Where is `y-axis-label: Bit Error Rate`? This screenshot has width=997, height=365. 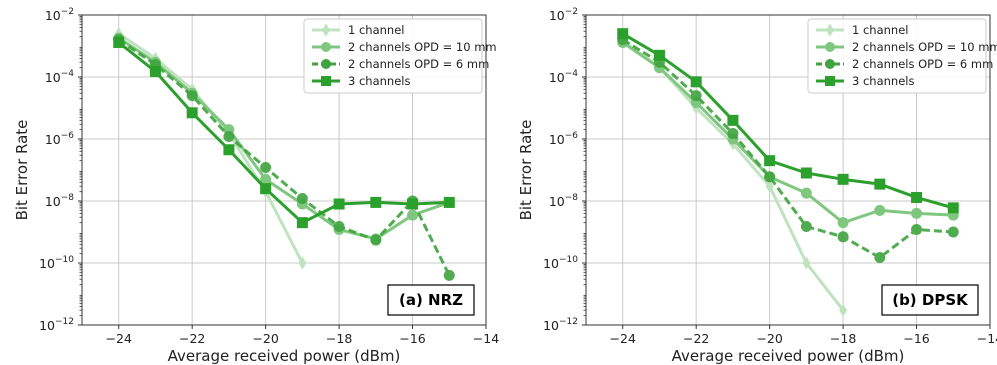 y-axis-label: Bit Error Rate is located at coordinates (526, 170).